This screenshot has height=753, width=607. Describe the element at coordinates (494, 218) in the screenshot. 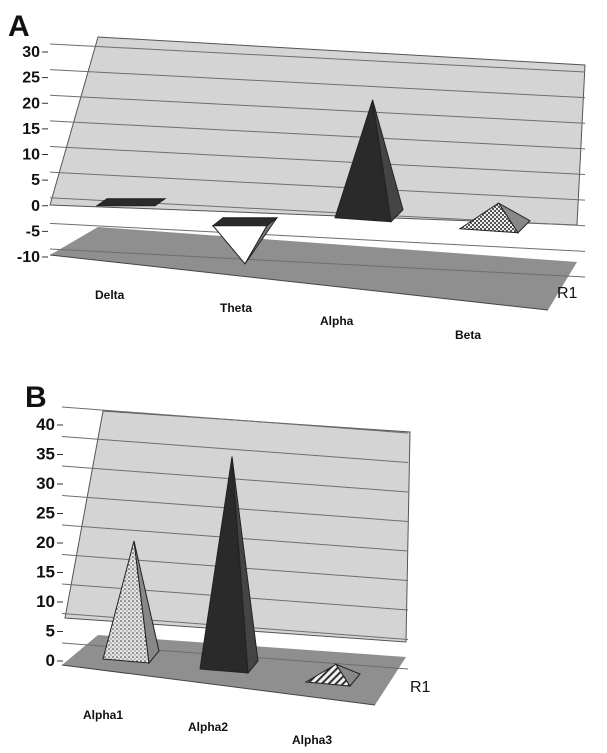

I see `pyramid-beta` at that location.